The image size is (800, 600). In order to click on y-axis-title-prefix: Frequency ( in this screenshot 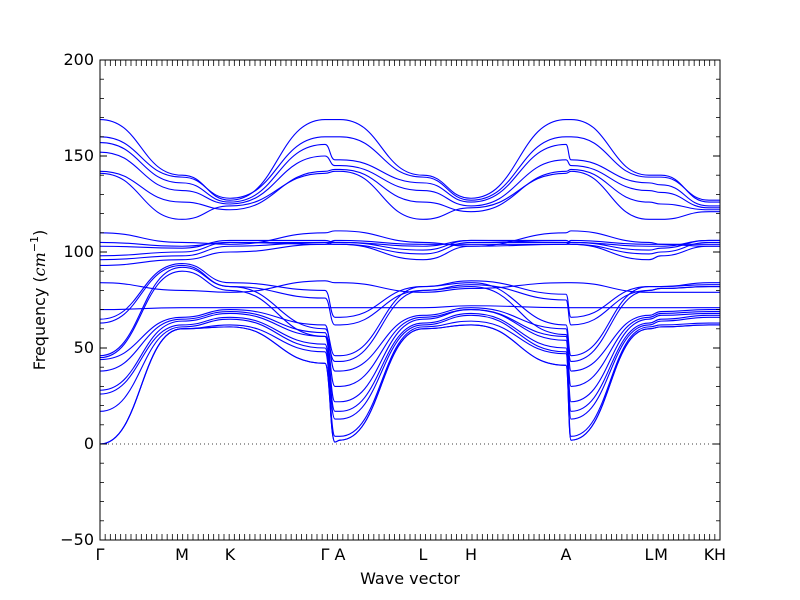, I will do `click(39, 323)`.